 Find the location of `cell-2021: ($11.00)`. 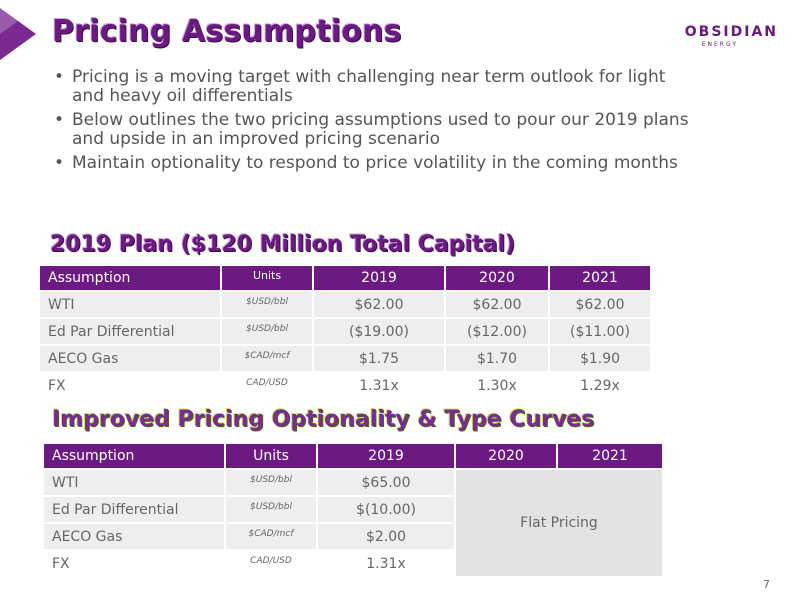

cell-2021: ($11.00) is located at coordinates (600, 331).